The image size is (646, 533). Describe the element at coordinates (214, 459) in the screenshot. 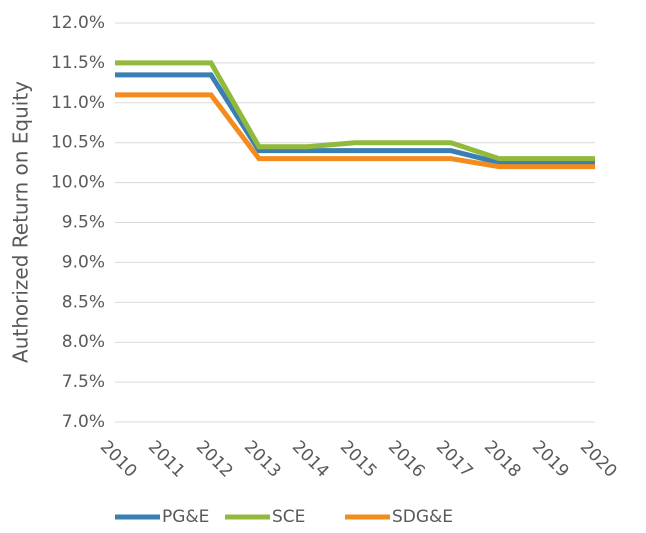

I see `x-tick-label: 2012` at that location.